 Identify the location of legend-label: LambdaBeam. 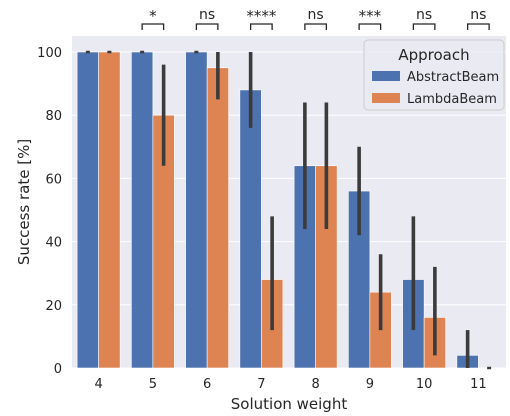
(452, 99).